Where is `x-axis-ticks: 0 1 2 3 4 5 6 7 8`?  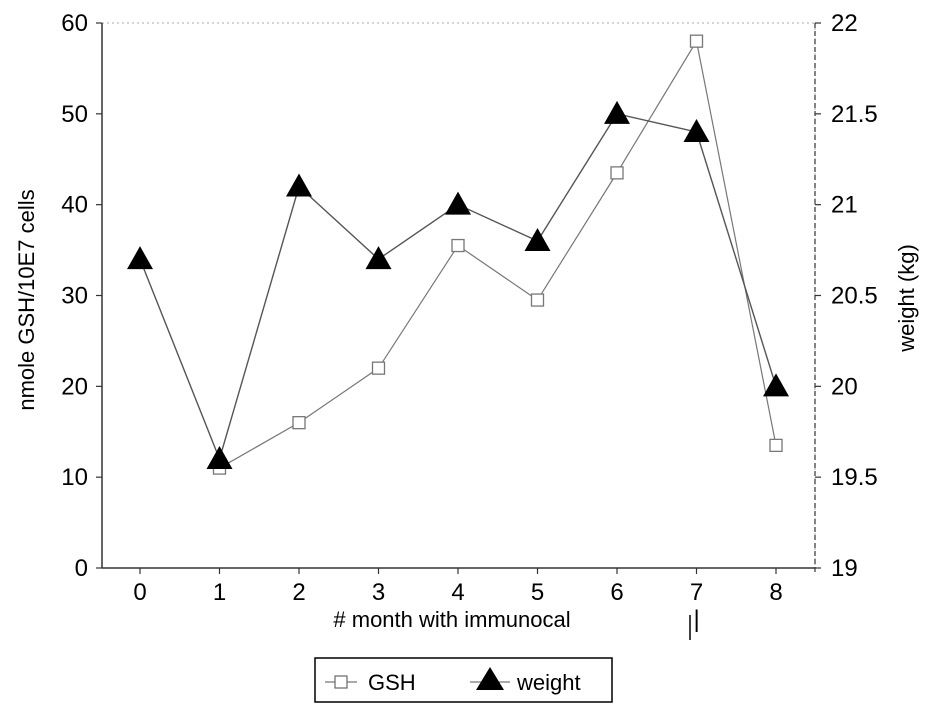
x-axis-ticks: 0 1 2 3 4 5 6 7 8 is located at coordinates (458, 587).